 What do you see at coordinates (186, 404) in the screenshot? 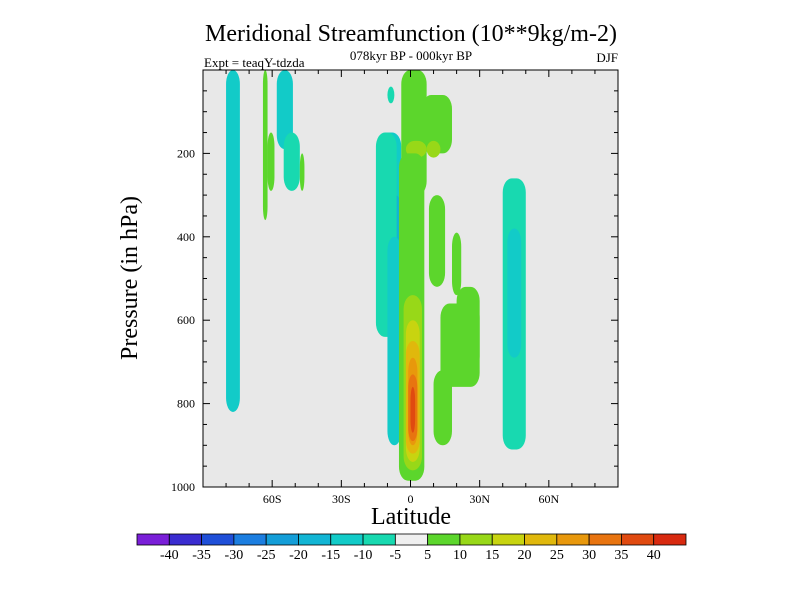
I see `y-tick-label: 800` at bounding box center [186, 404].